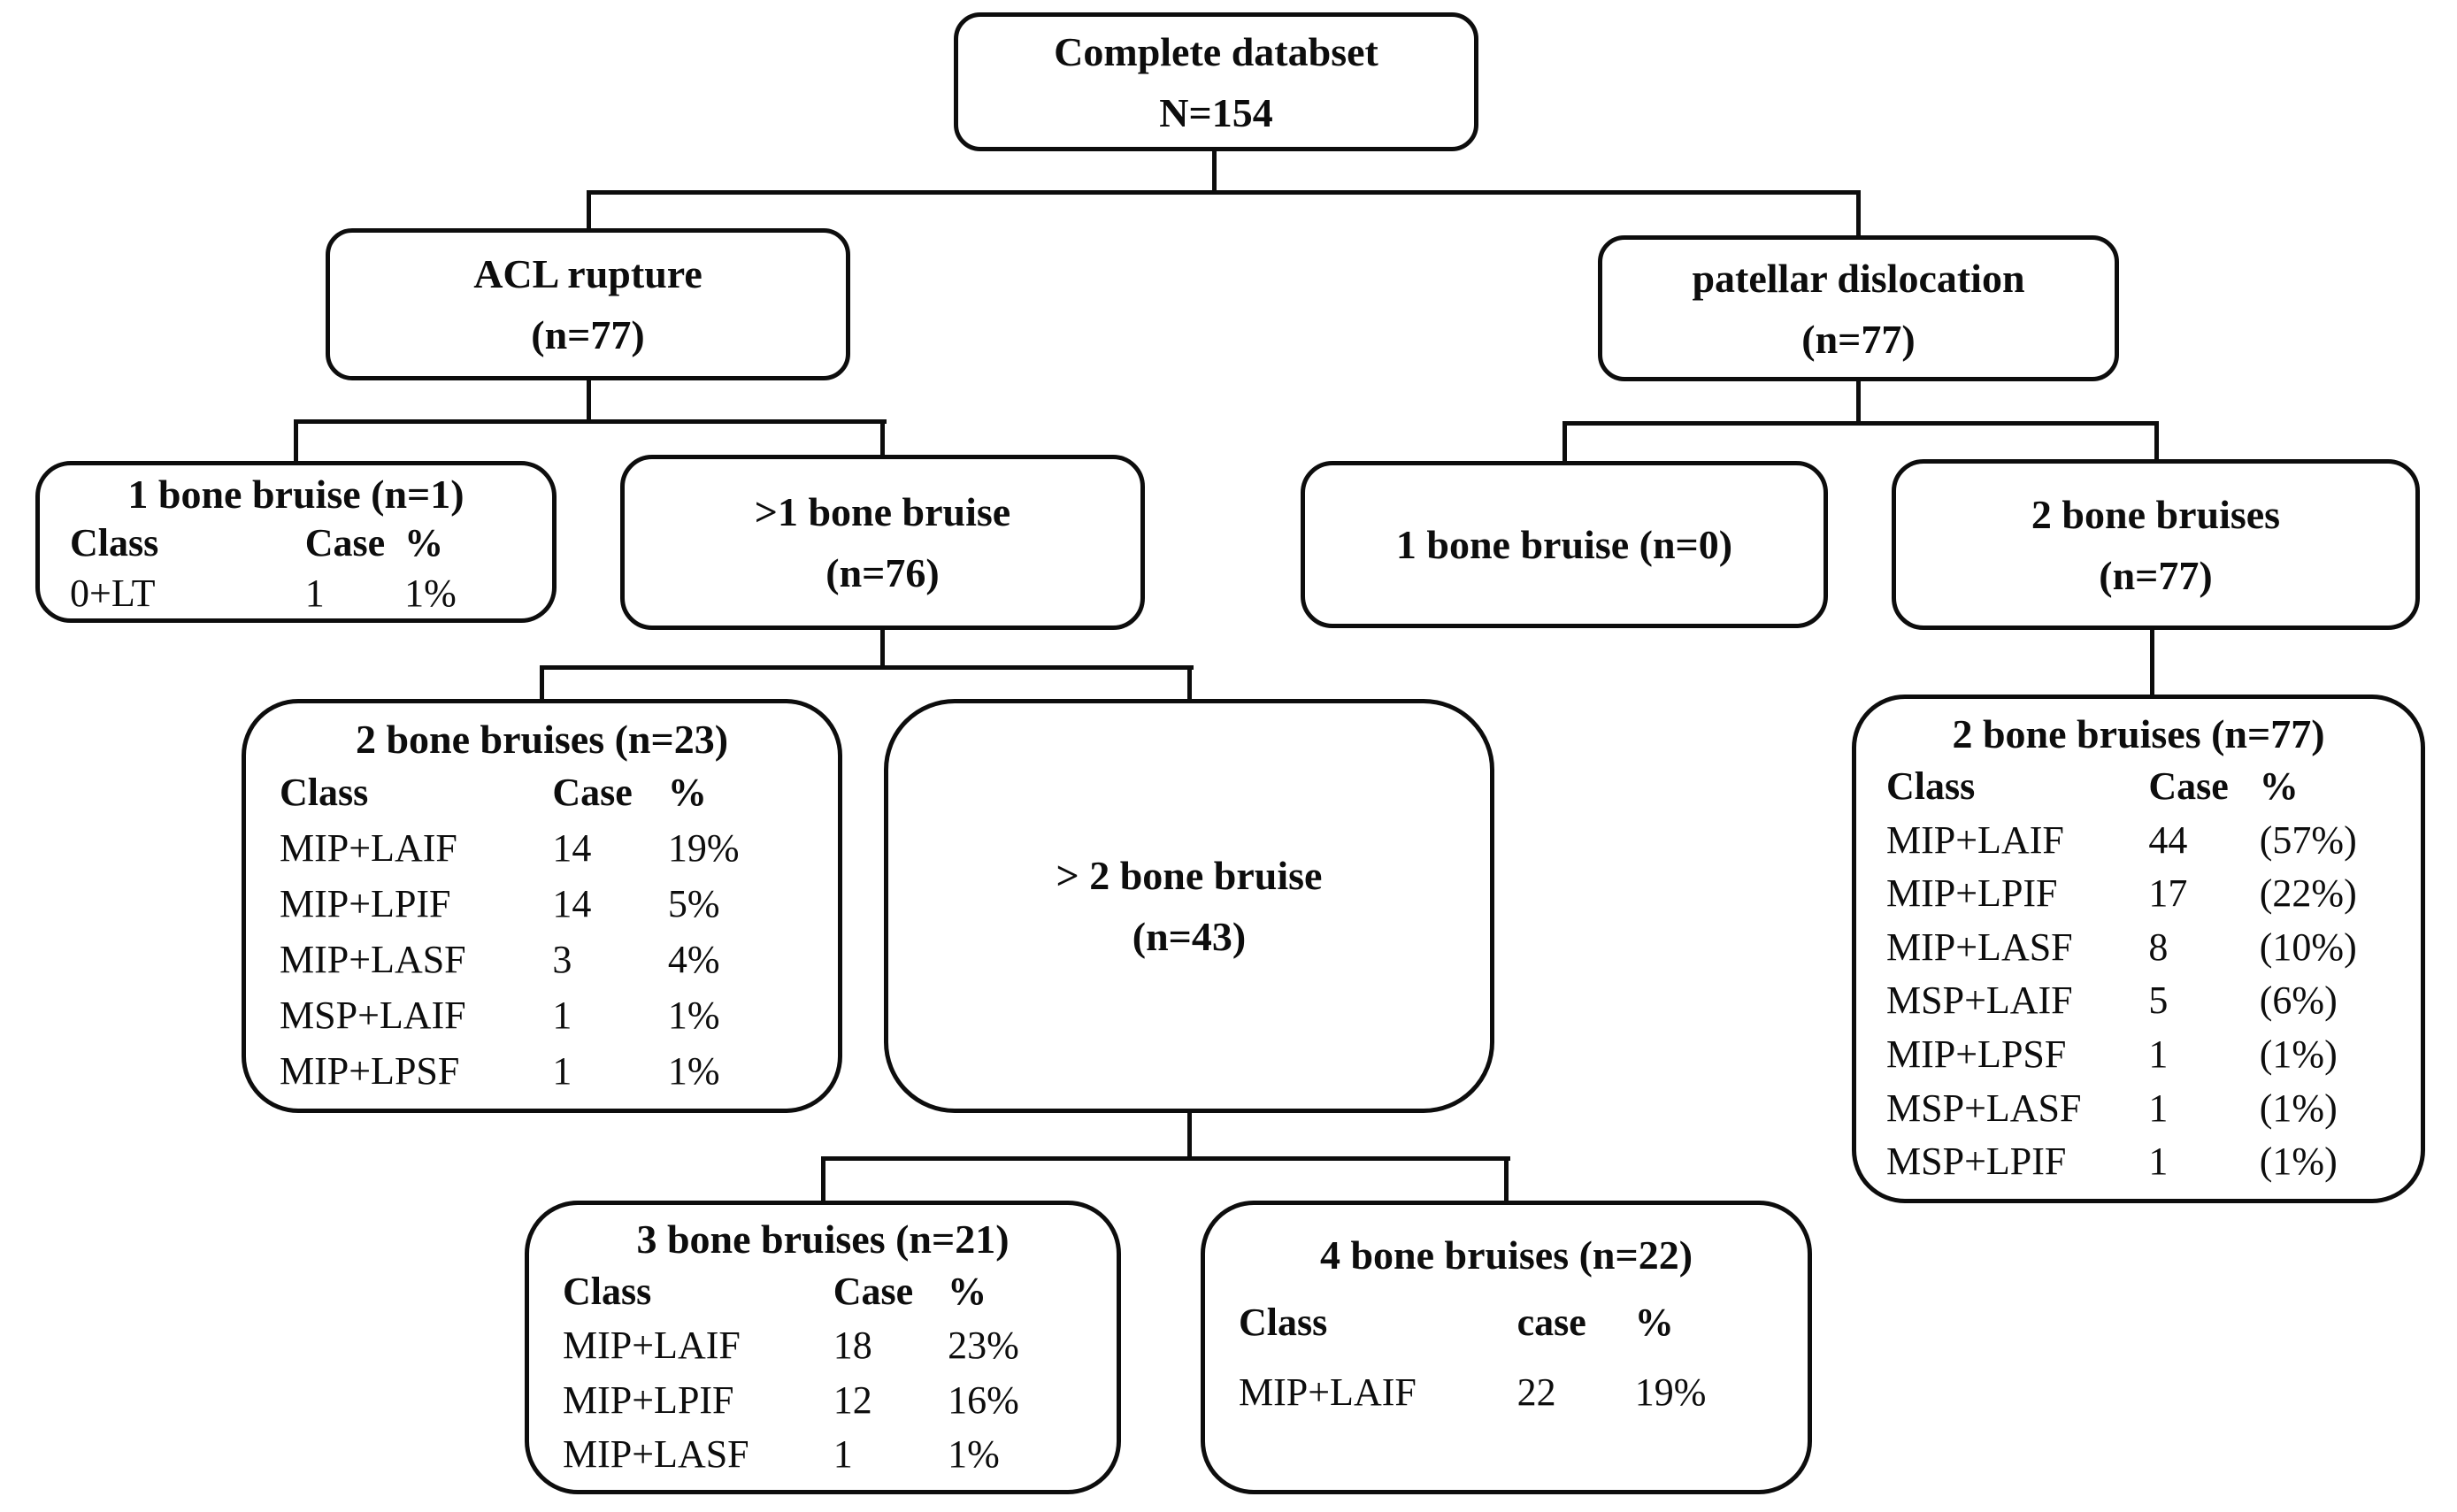 This screenshot has height=1512, width=2457. What do you see at coordinates (1216, 51) in the screenshot?
I see `node-title: Complete databset` at bounding box center [1216, 51].